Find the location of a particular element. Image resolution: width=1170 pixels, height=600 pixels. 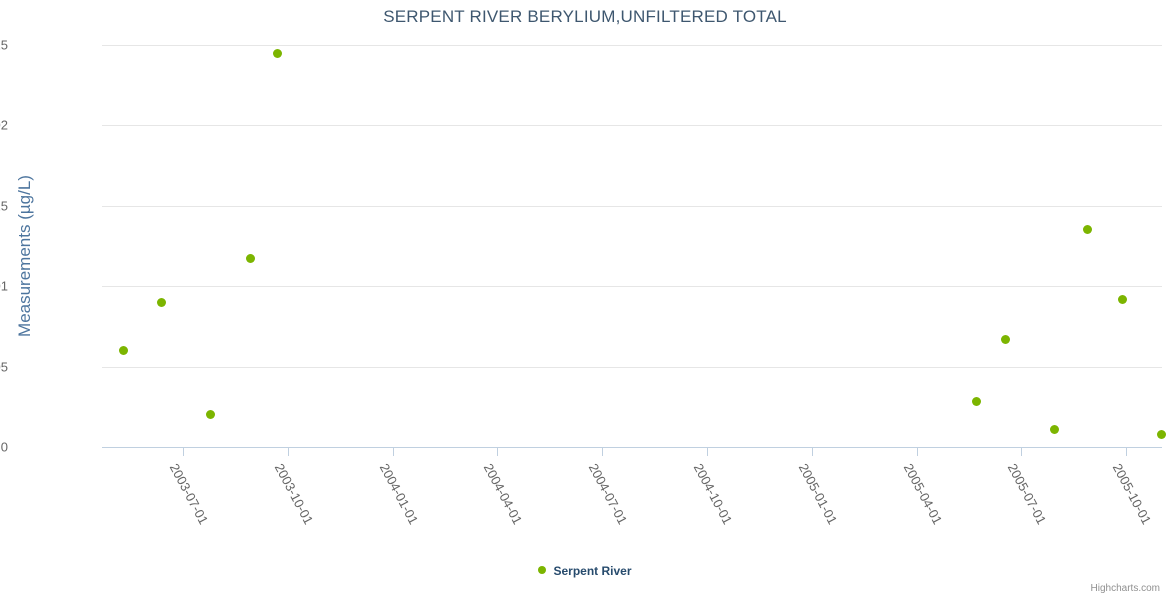

y-axis-tick-label: 0.025 is located at coordinates (4, 45).